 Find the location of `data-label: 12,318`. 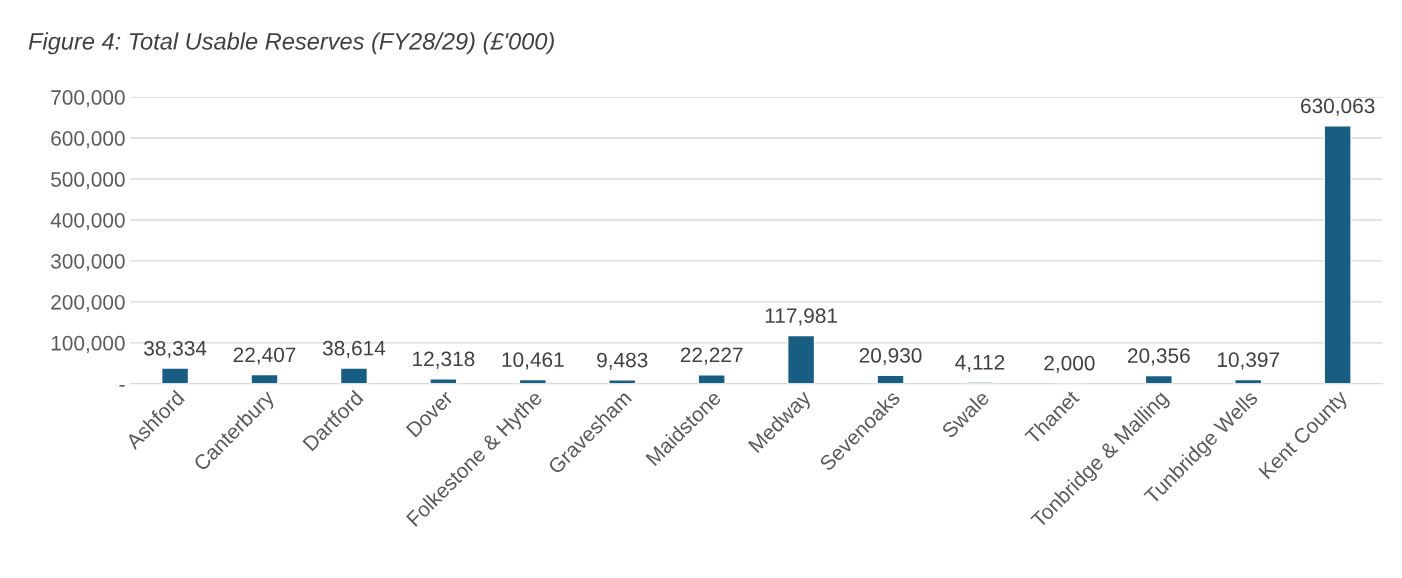

data-label: 12,318 is located at coordinates (444, 360).